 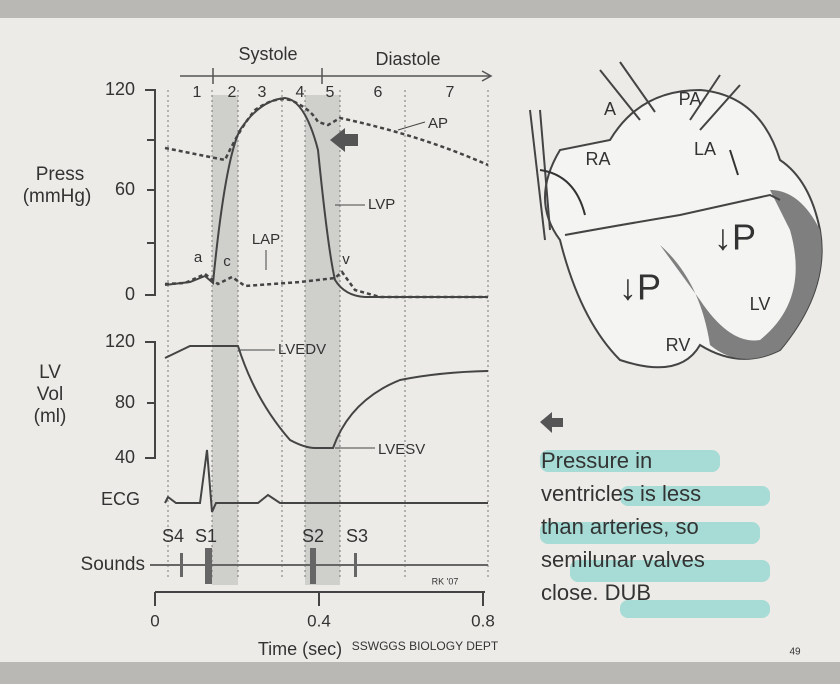 What do you see at coordinates (113, 564) in the screenshot?
I see `row-label: Sounds` at bounding box center [113, 564].